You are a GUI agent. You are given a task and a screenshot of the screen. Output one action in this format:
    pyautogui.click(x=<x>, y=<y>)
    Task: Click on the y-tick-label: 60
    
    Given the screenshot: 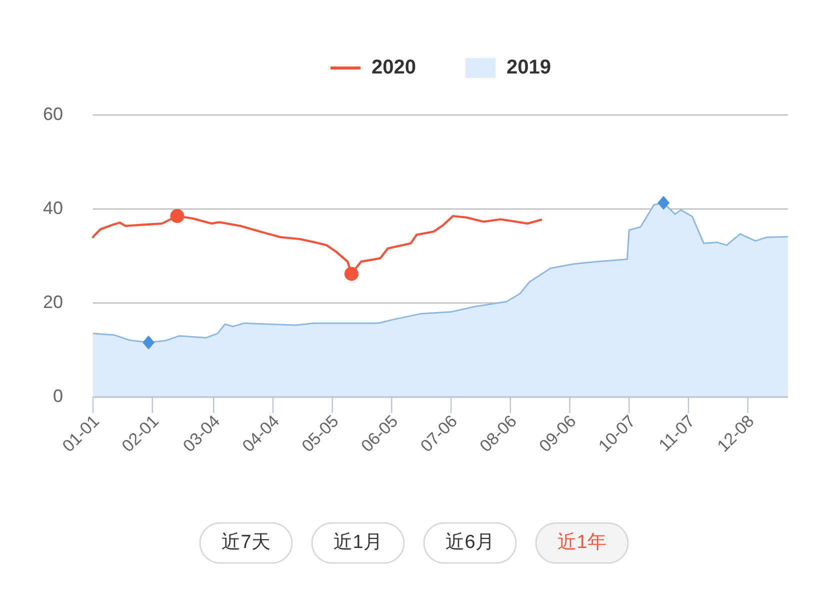 What is the action you would take?
    pyautogui.click(x=52, y=114)
    